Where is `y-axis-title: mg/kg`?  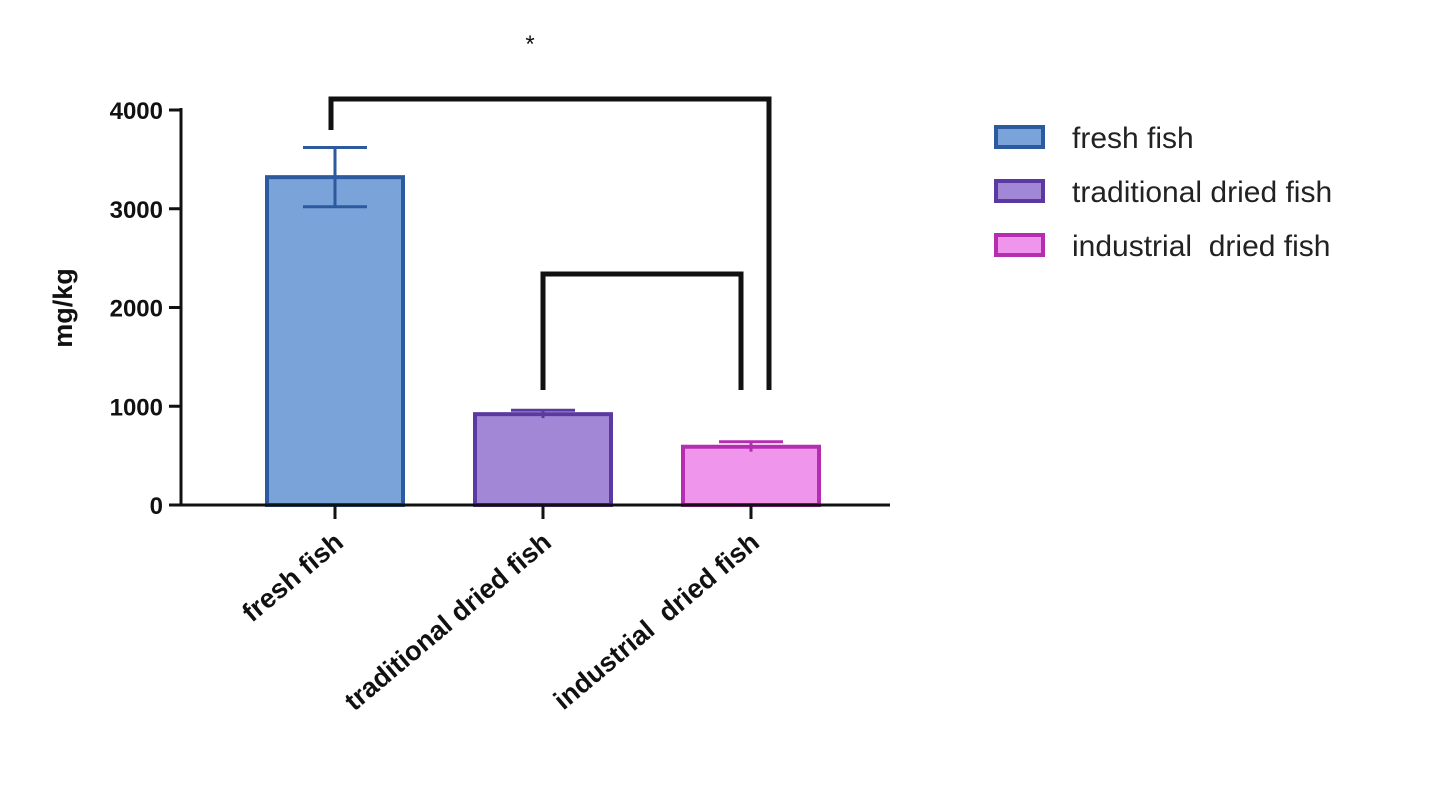 y-axis-title: mg/kg is located at coordinates (63, 308).